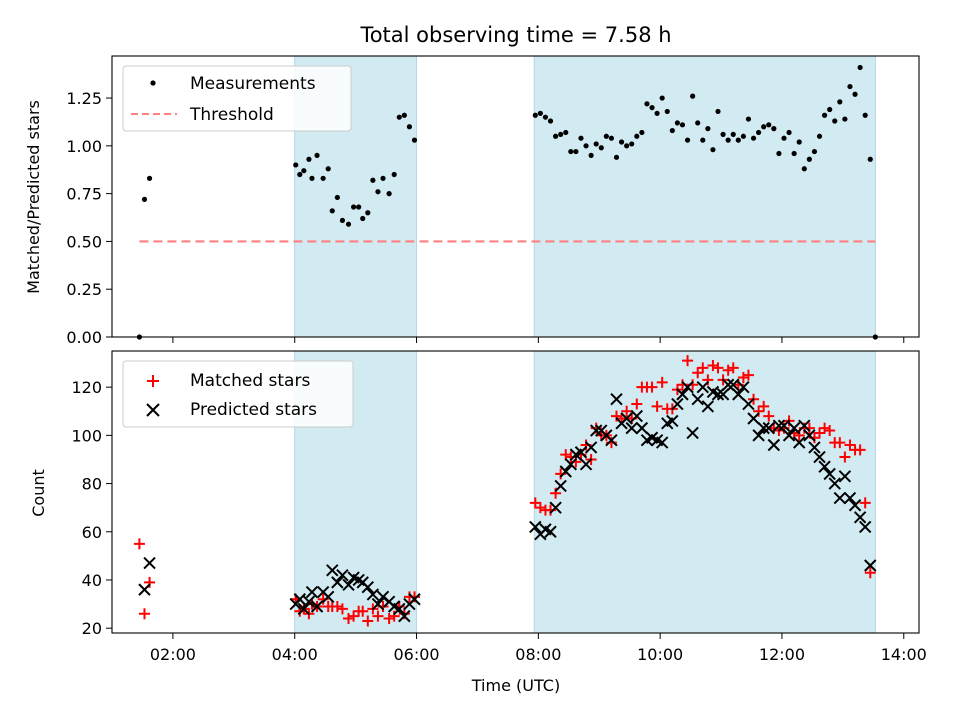  I want to click on x-tick-label: 12:00, so click(782, 654).